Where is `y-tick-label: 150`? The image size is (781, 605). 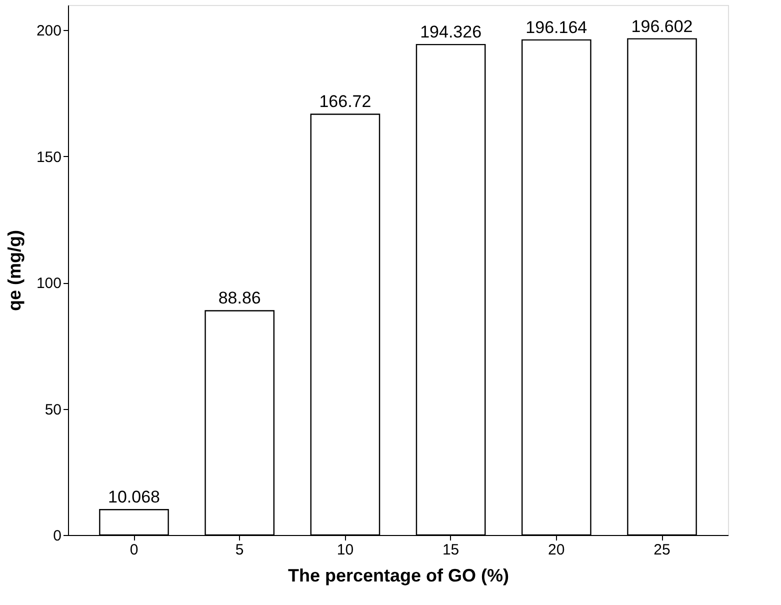 y-tick-label: 150 is located at coordinates (49, 157).